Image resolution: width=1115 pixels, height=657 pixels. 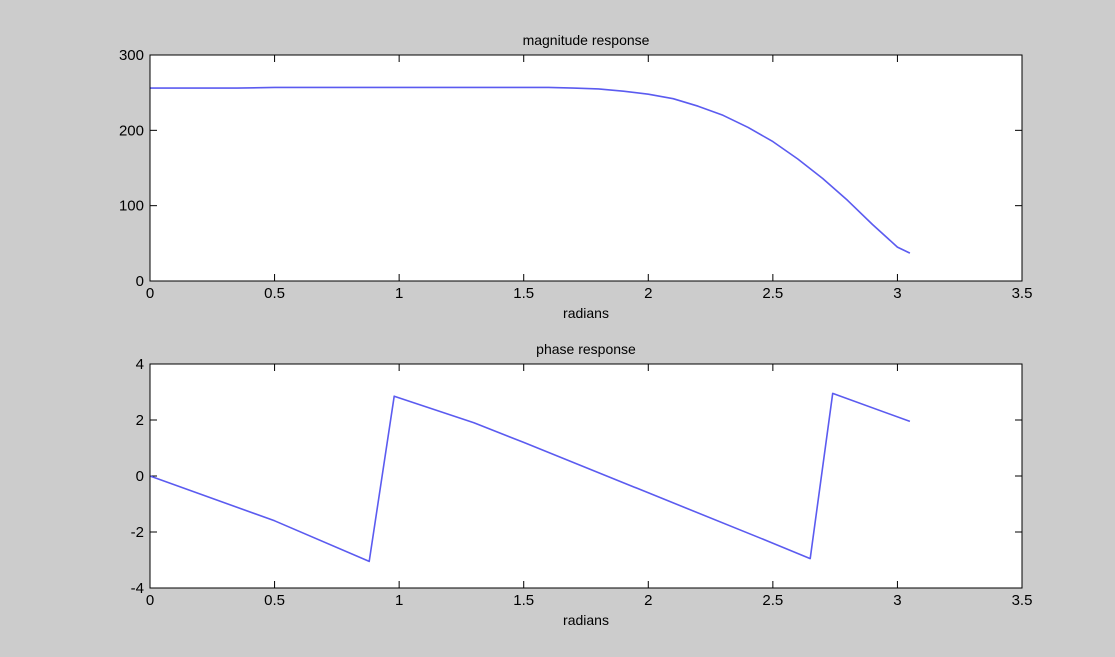 I want to click on chart-title: magnitude response, so click(x=586, y=40).